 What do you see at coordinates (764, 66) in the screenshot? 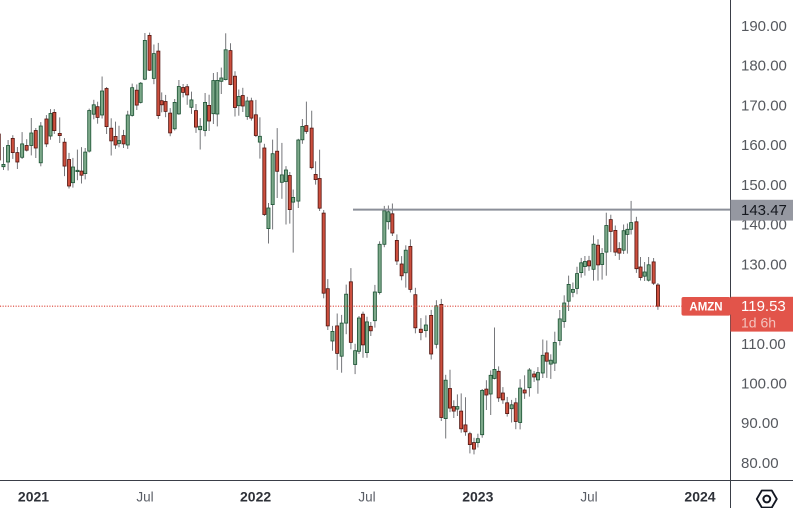
I see `svg-text: 180.00` at bounding box center [764, 66].